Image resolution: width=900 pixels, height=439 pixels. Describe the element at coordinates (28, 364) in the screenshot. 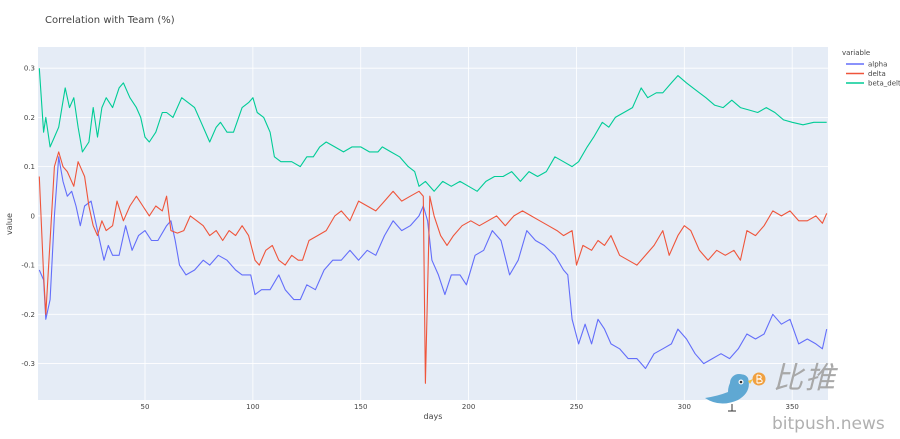

I see `y-tick-label: -0.3` at that location.